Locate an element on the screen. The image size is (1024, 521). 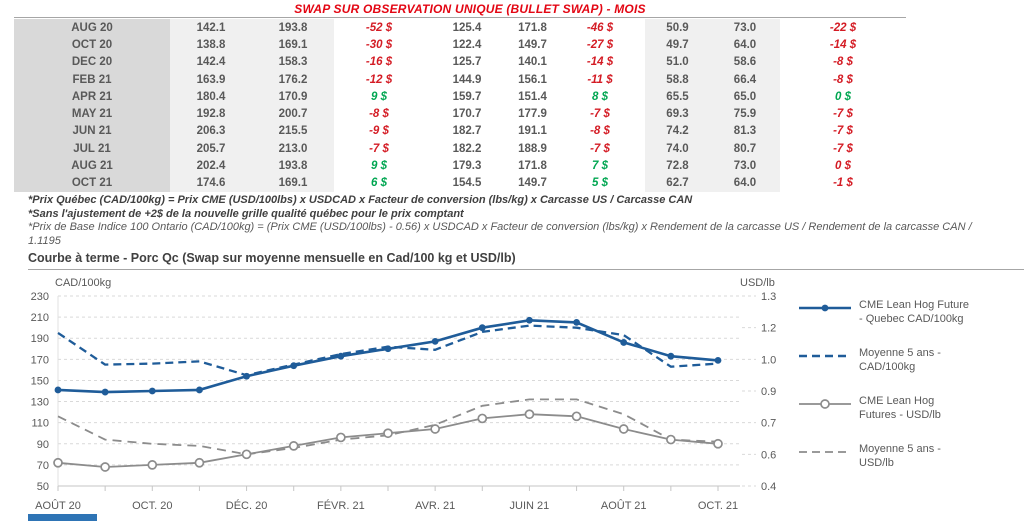
table-cell-price: 205.7 is located at coordinates (211, 149).